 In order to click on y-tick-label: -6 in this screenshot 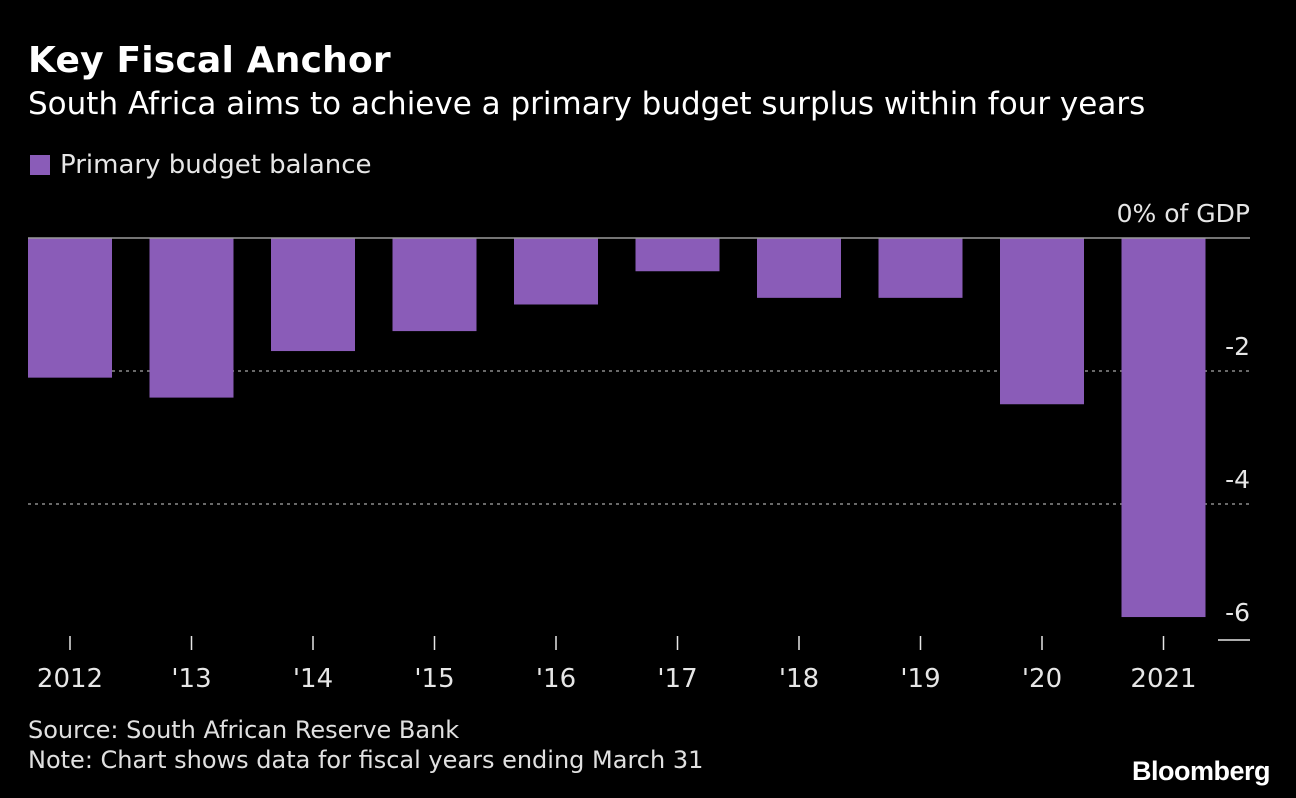, I will do `click(1237, 612)`.